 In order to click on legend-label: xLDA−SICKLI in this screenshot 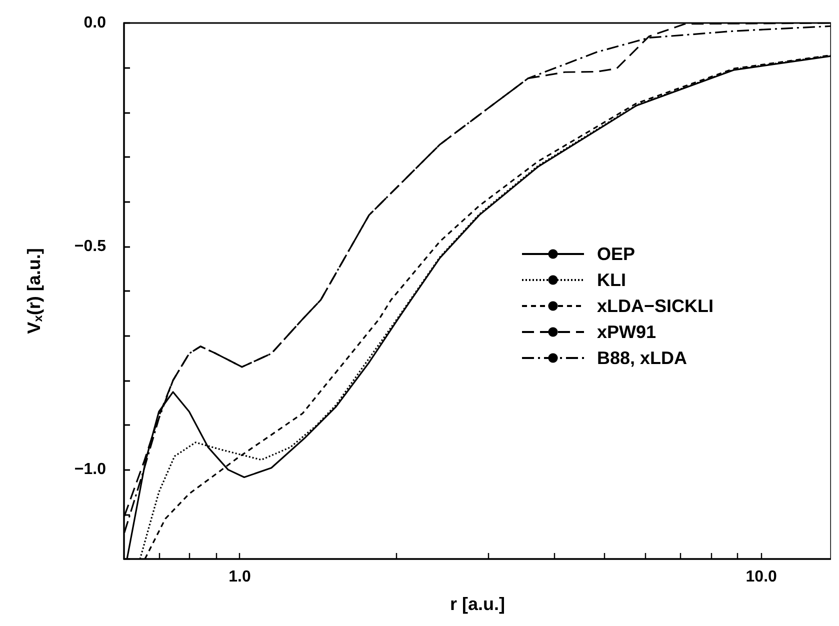, I will do `click(655, 306)`.